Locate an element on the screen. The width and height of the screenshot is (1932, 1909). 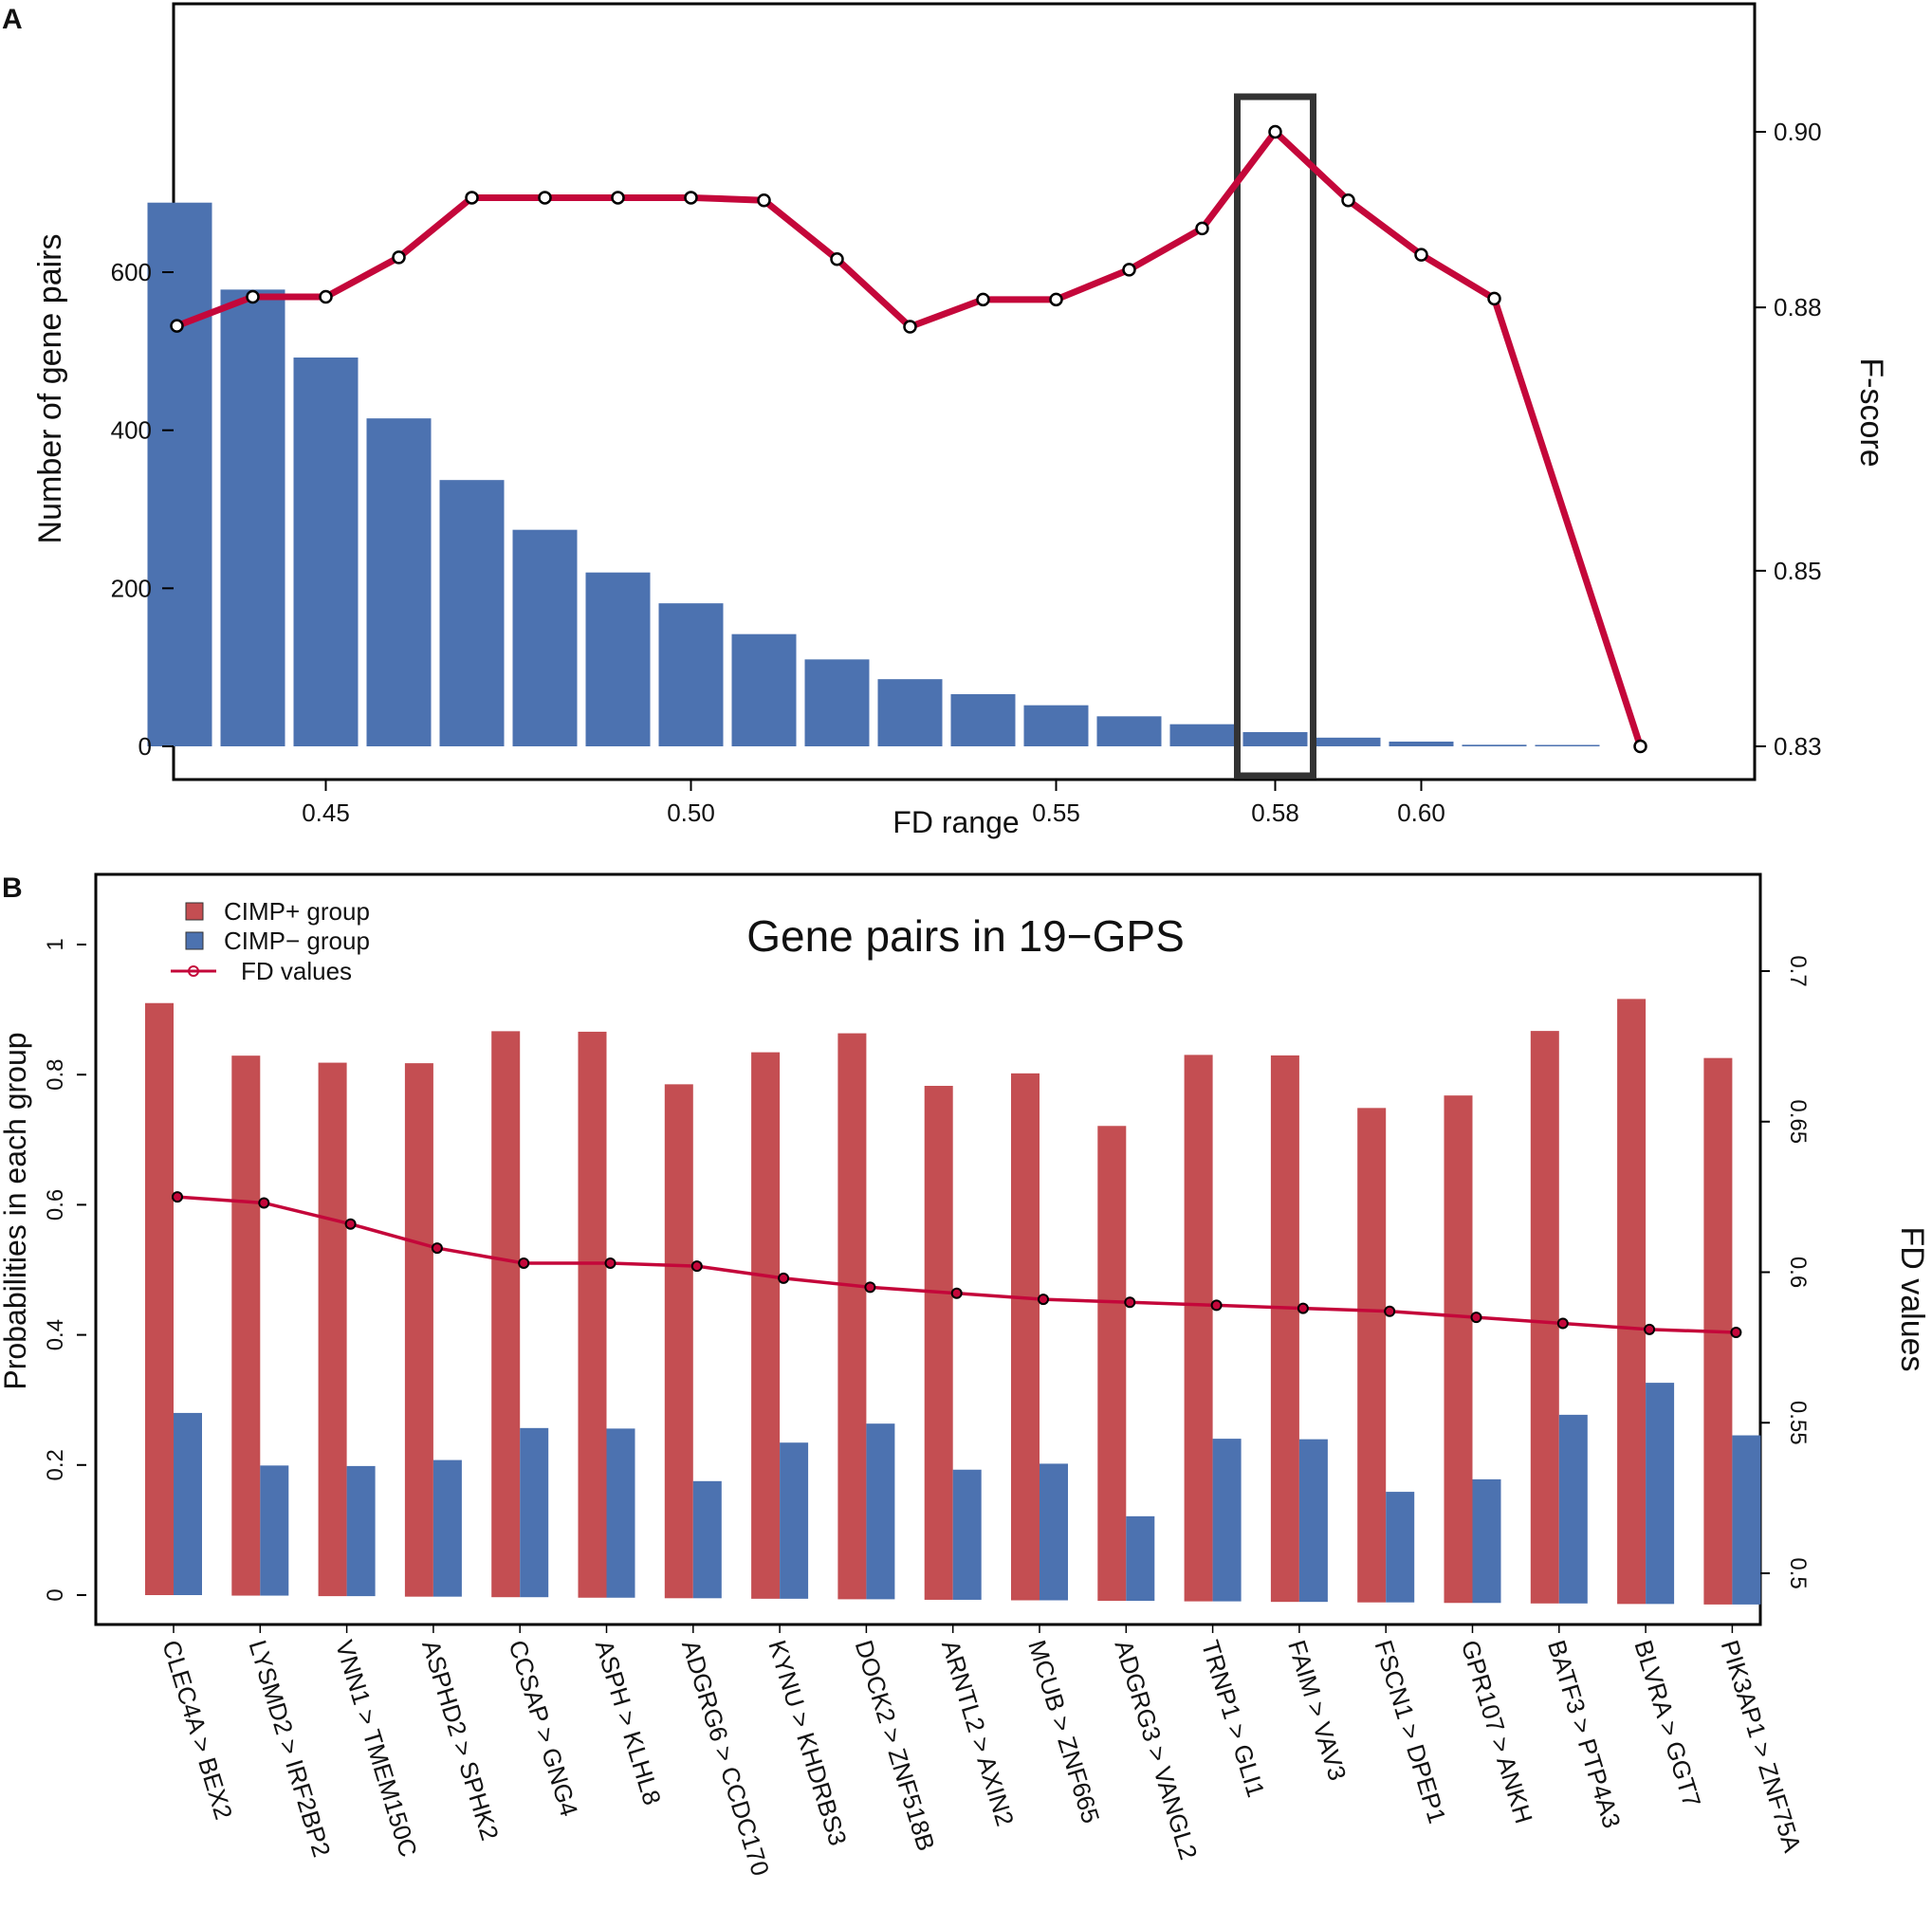
panel-a-fscore-point-0.46 is located at coordinates (399, 258).